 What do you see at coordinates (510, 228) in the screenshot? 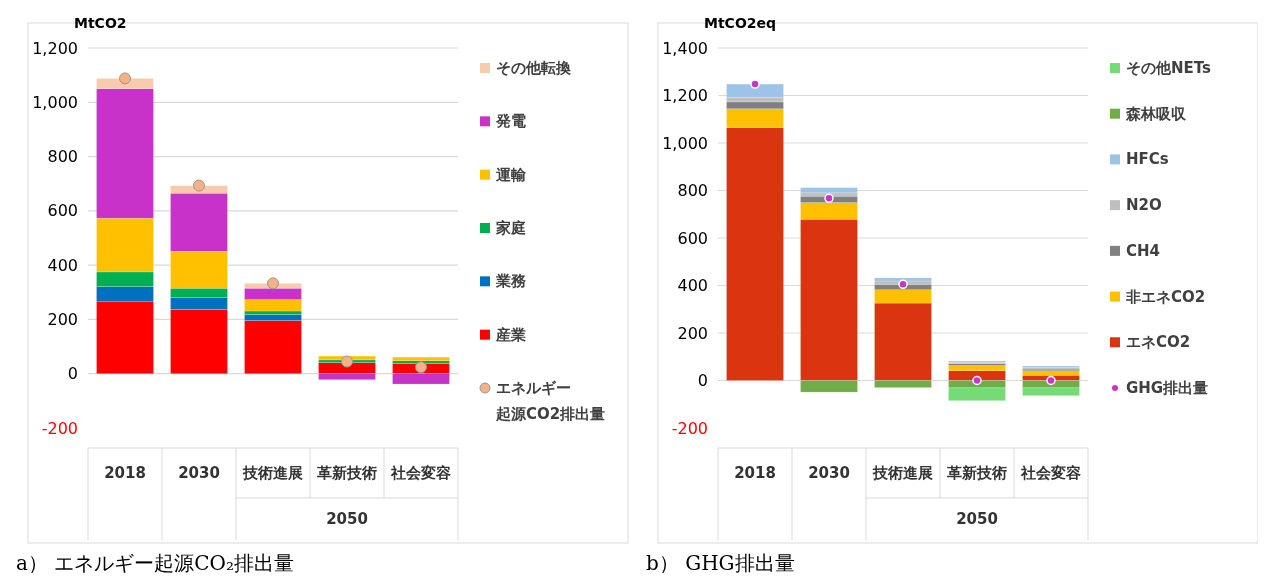
I see `legend-label: 家庭` at bounding box center [510, 228].